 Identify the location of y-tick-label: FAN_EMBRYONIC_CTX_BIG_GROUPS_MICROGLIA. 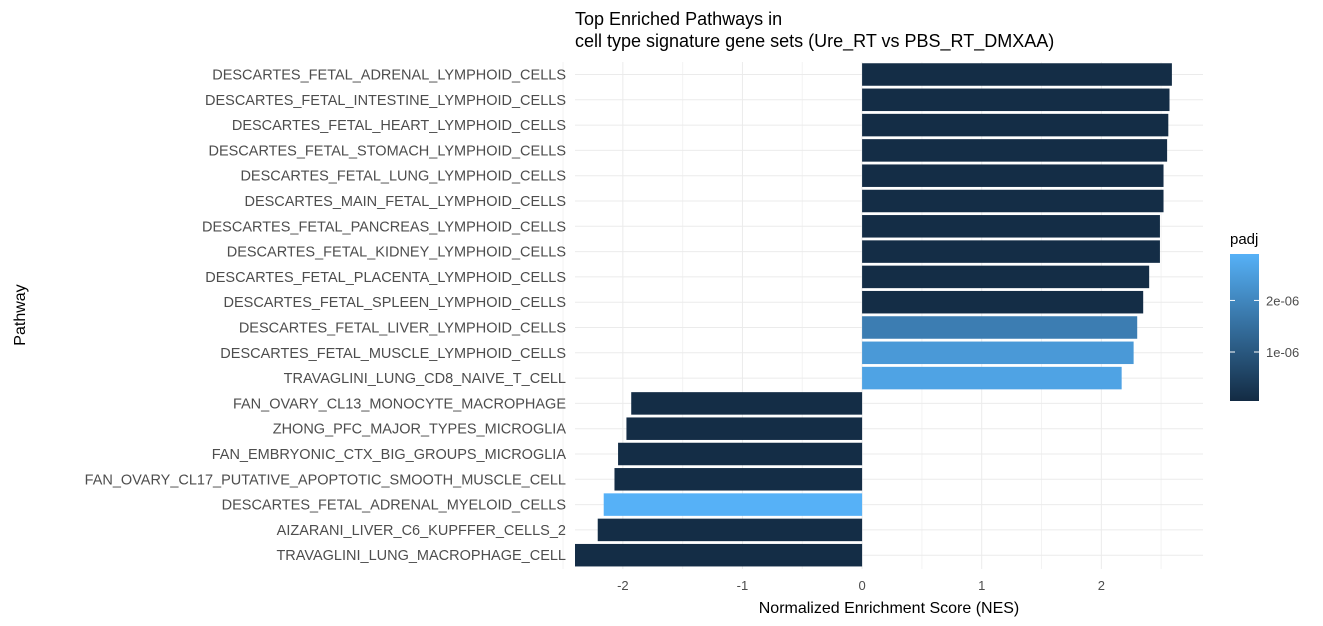
(389, 455).